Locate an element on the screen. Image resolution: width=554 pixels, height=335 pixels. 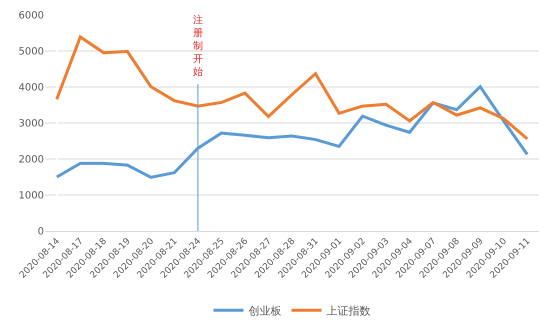
y-tick-label: 5000 is located at coordinates (31, 52).